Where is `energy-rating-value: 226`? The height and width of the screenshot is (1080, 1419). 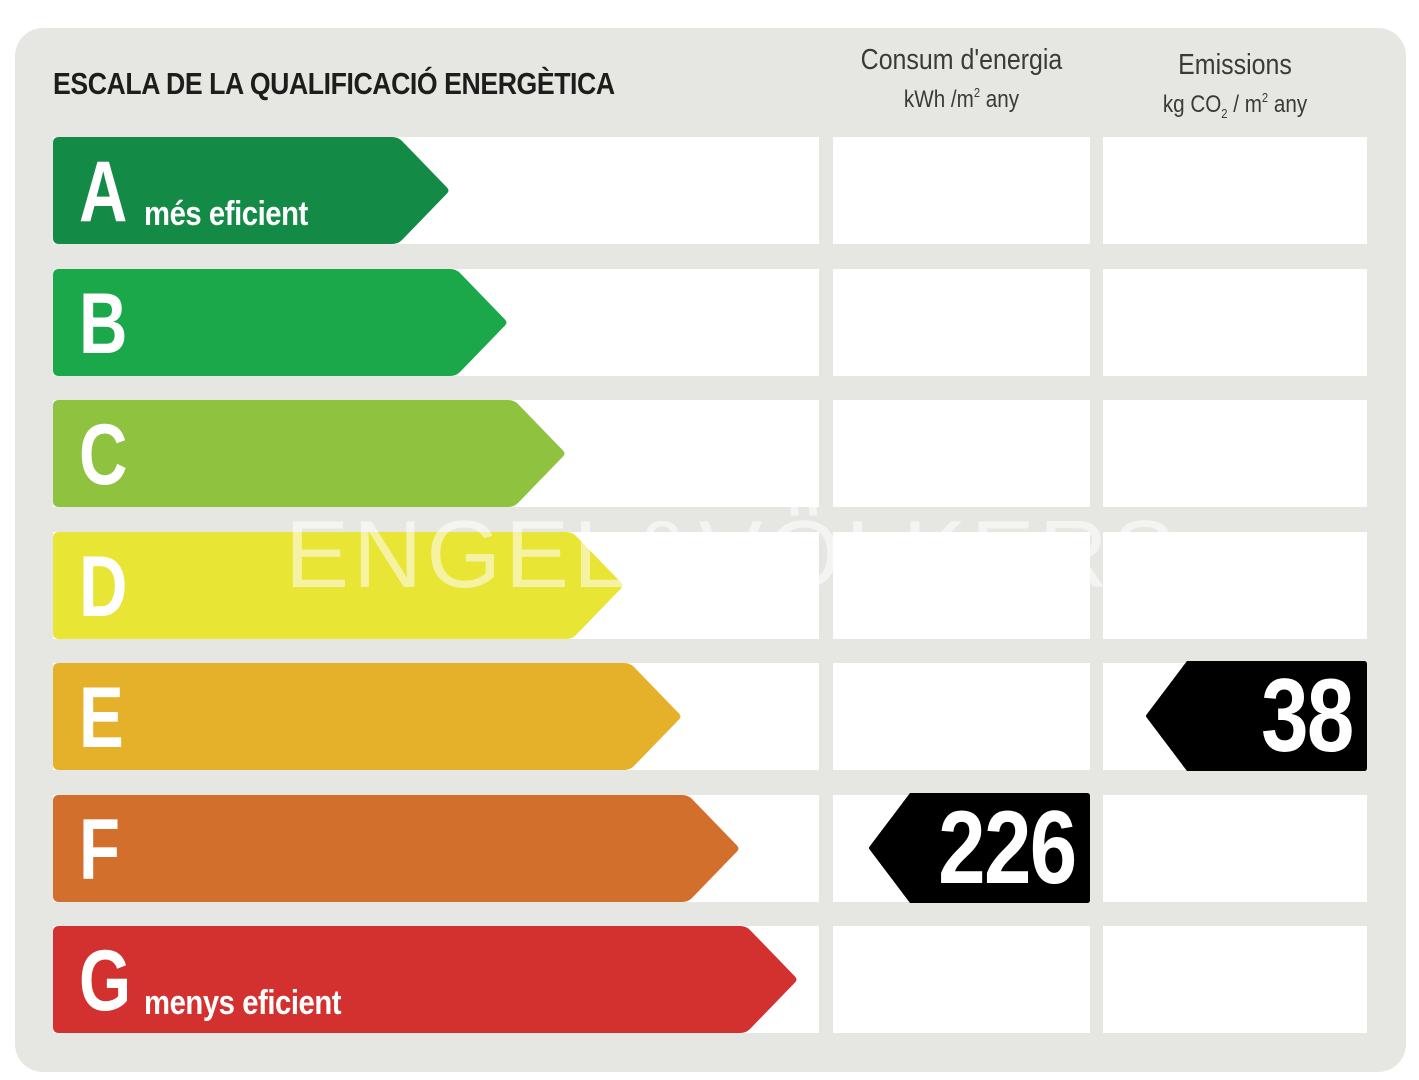 energy-rating-value: 226 is located at coordinates (1008, 848).